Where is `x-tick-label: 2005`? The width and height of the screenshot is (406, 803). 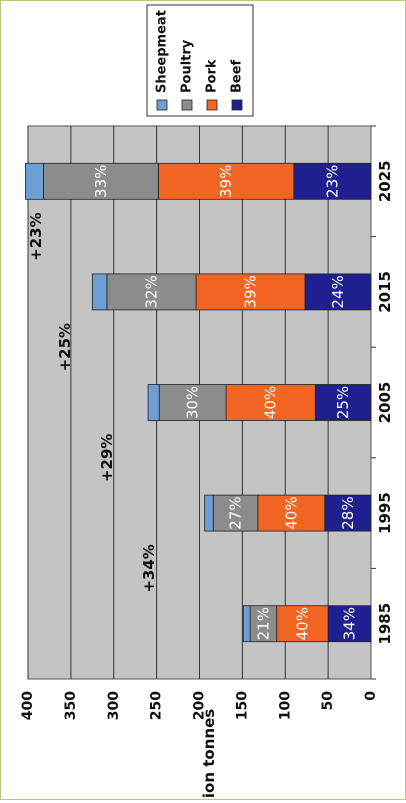 x-tick-label: 2005 is located at coordinates (385, 403).